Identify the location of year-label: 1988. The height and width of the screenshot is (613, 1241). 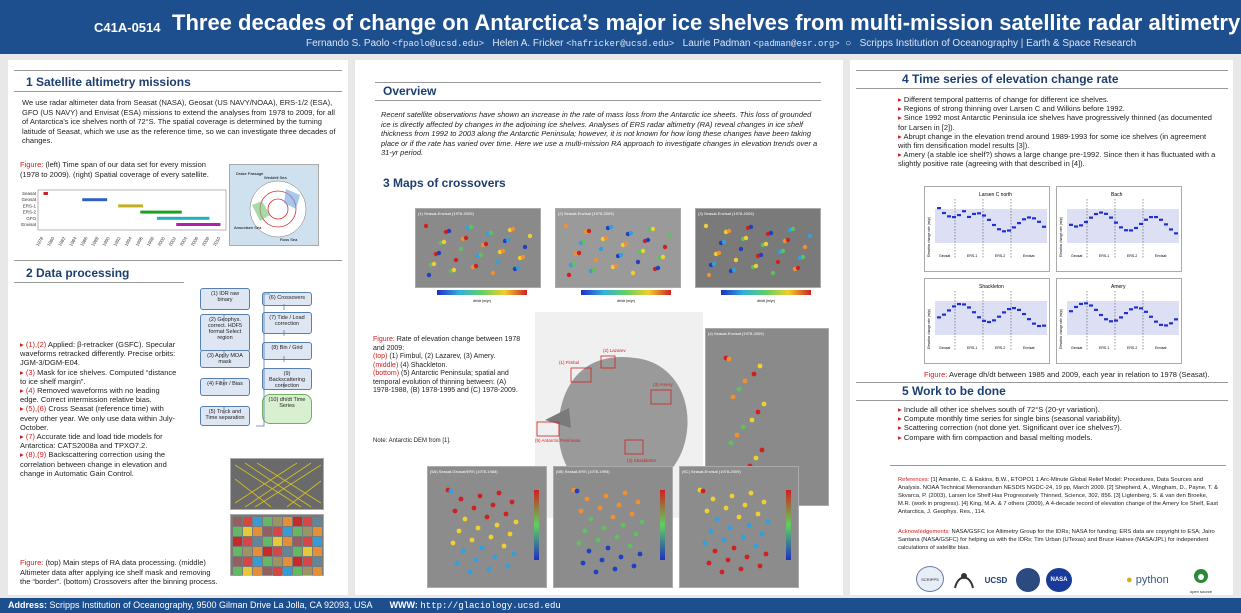
(95, 241).